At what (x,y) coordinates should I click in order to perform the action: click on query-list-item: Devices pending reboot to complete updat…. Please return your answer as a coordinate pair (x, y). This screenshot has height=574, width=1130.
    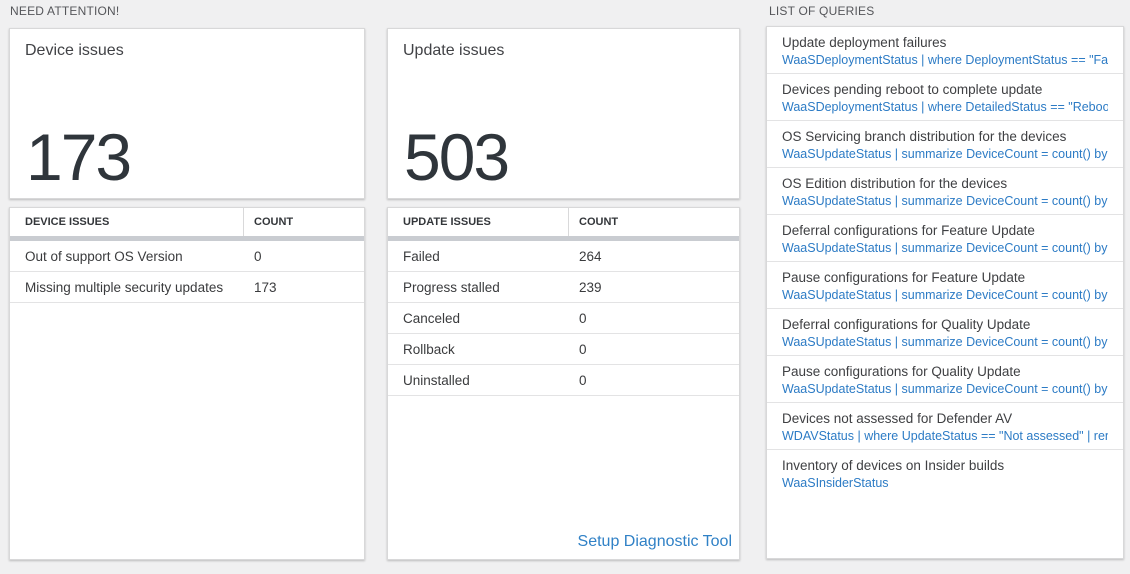
    Looking at the image, I should click on (945, 97).